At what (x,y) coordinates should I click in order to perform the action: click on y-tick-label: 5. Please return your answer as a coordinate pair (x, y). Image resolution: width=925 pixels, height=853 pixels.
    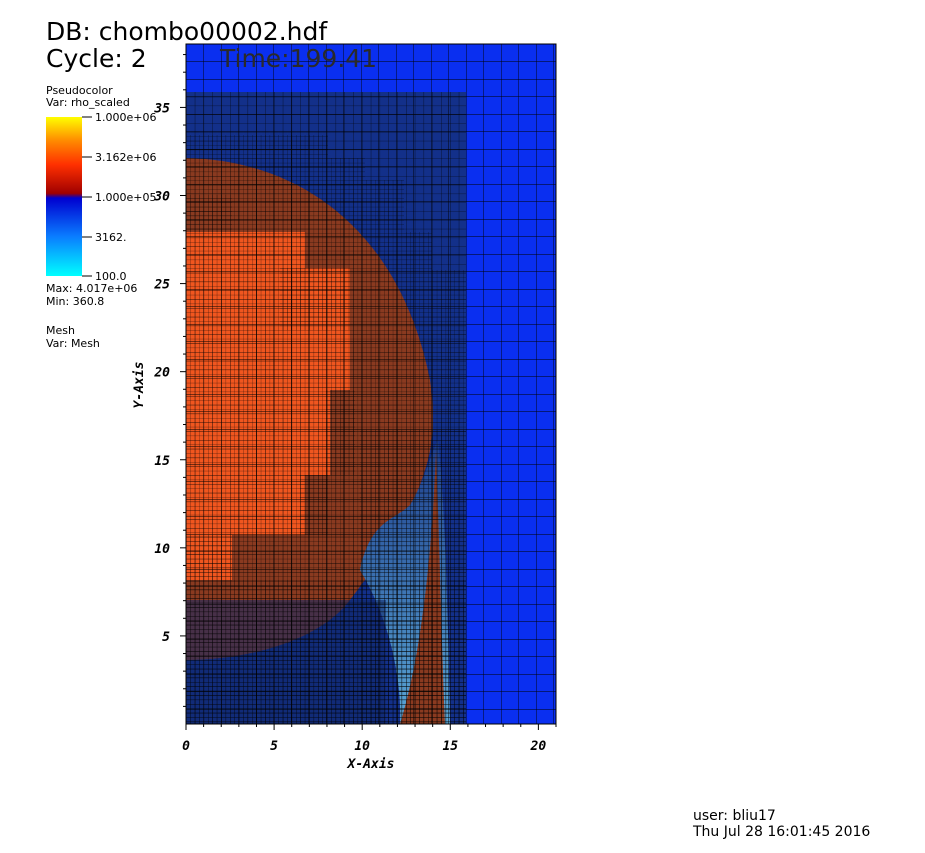
    Looking at the image, I should click on (166, 637).